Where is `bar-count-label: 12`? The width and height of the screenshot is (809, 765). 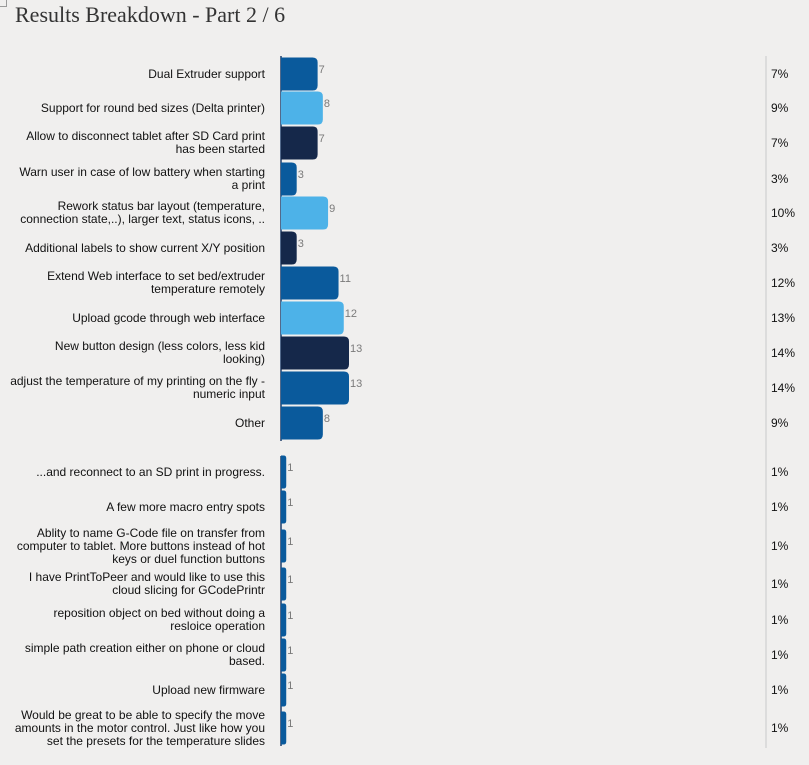
bar-count-label: 12 is located at coordinates (351, 314).